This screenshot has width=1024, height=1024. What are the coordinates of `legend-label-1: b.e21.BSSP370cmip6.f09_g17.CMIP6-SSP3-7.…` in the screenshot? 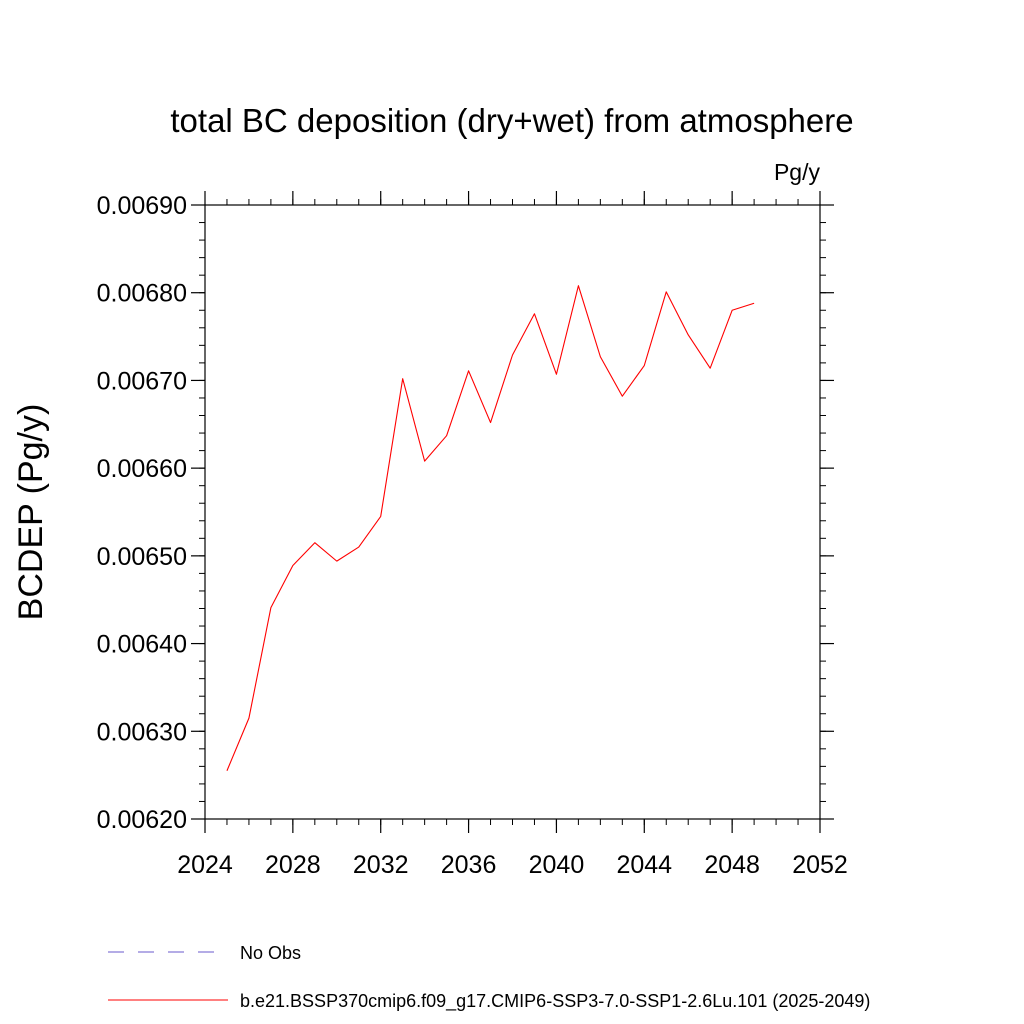 It's located at (555, 1001).